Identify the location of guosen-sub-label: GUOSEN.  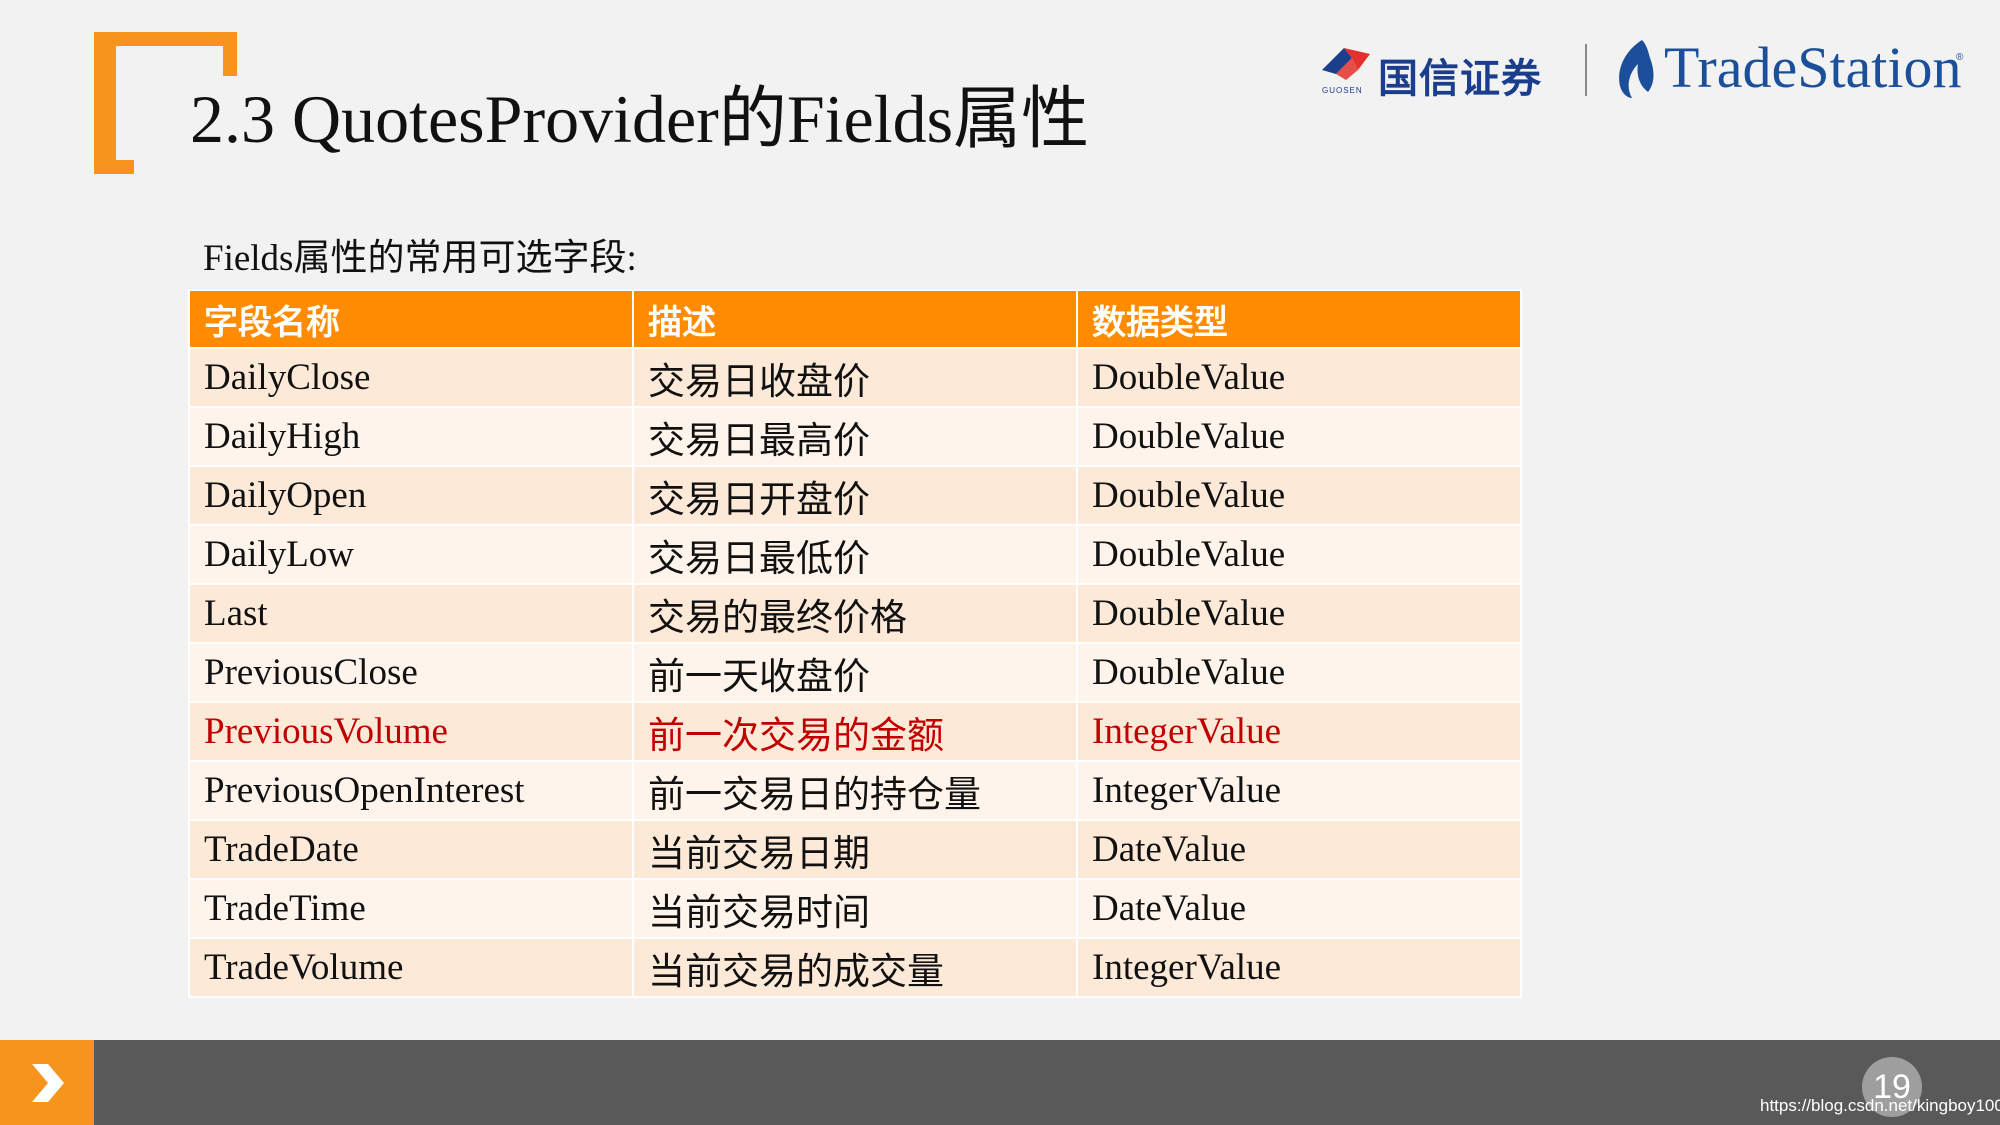
(1342, 90).